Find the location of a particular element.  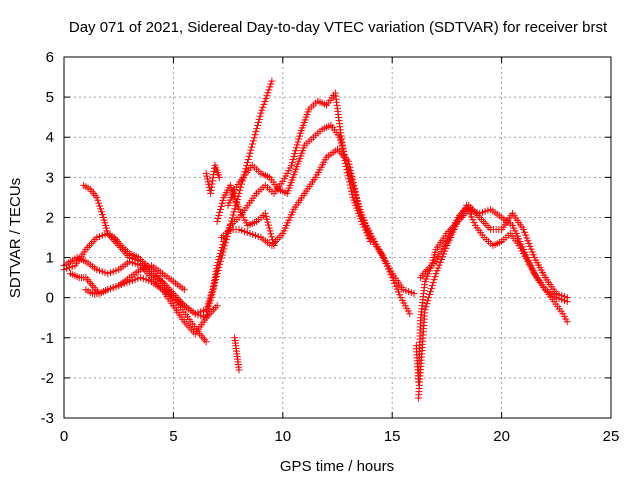

x-tick-label: 10 is located at coordinates (282, 436).